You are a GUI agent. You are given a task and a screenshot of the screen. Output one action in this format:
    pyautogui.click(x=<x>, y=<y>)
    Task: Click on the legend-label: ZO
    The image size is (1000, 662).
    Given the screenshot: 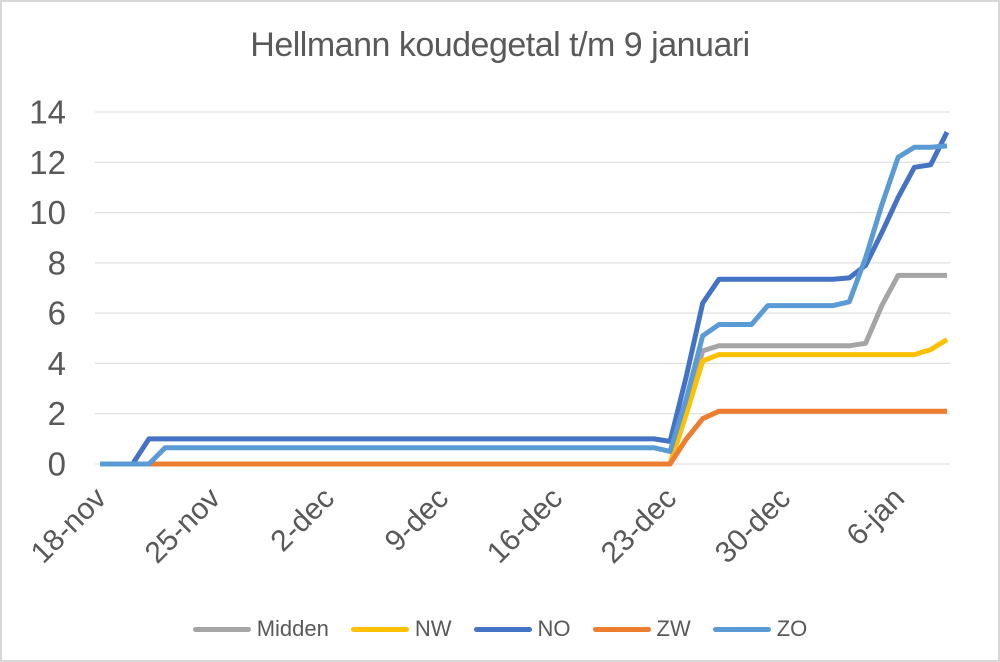 What is the action you would take?
    pyautogui.click(x=792, y=628)
    